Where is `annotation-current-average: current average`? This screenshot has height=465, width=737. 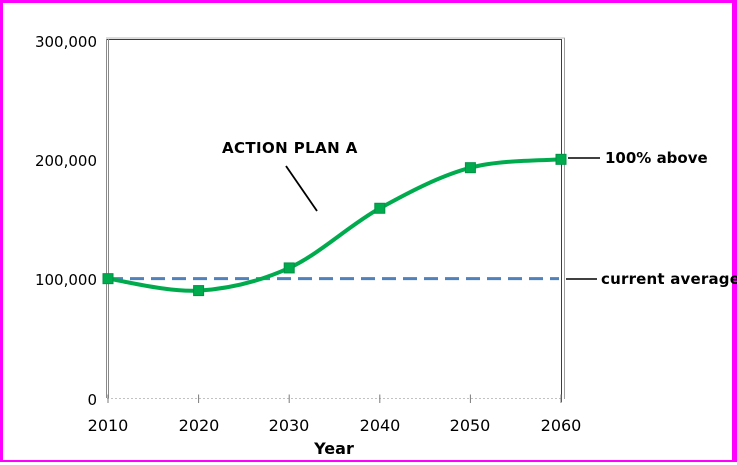 annotation-current-average: current average is located at coordinates (669, 279).